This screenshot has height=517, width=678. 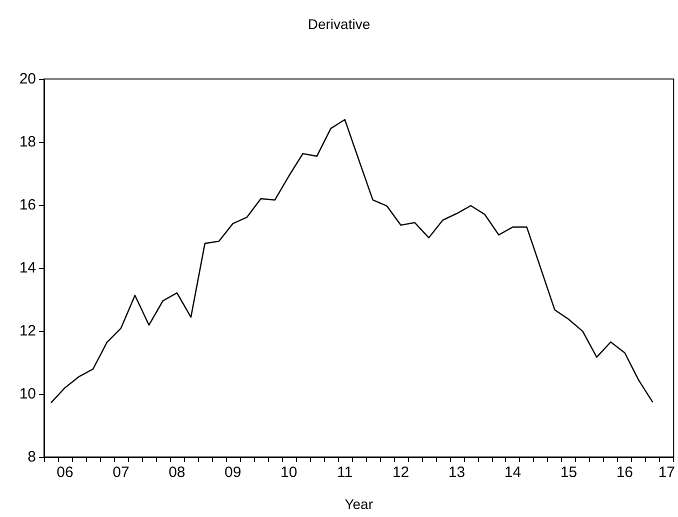 I want to click on y-tick-label: 14, so click(x=27, y=268).